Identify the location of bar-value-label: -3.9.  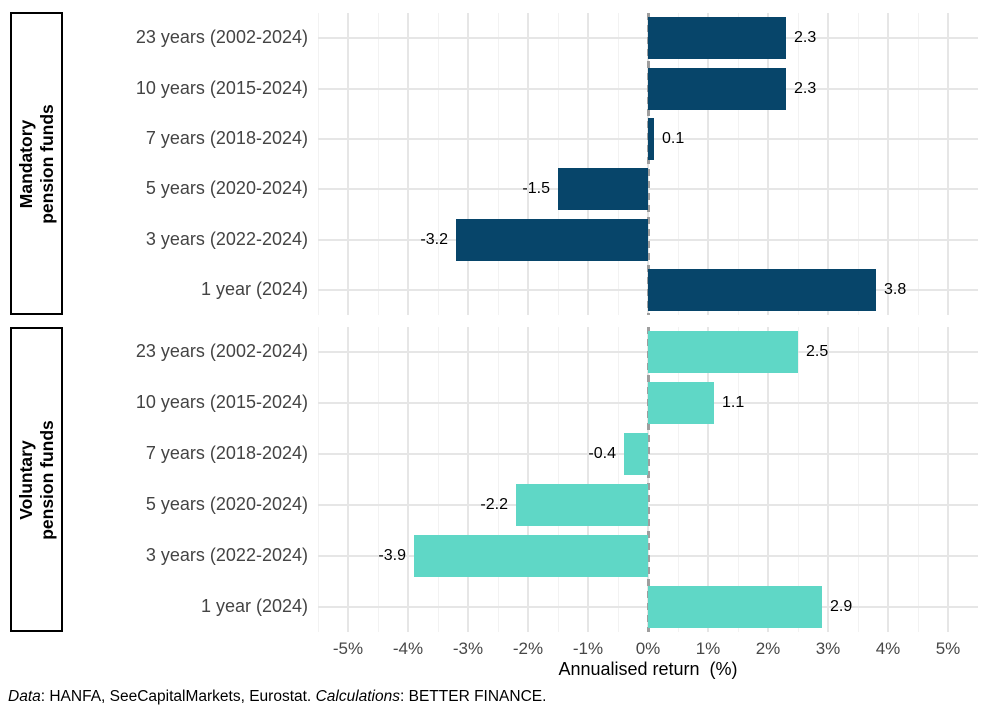
(392, 555).